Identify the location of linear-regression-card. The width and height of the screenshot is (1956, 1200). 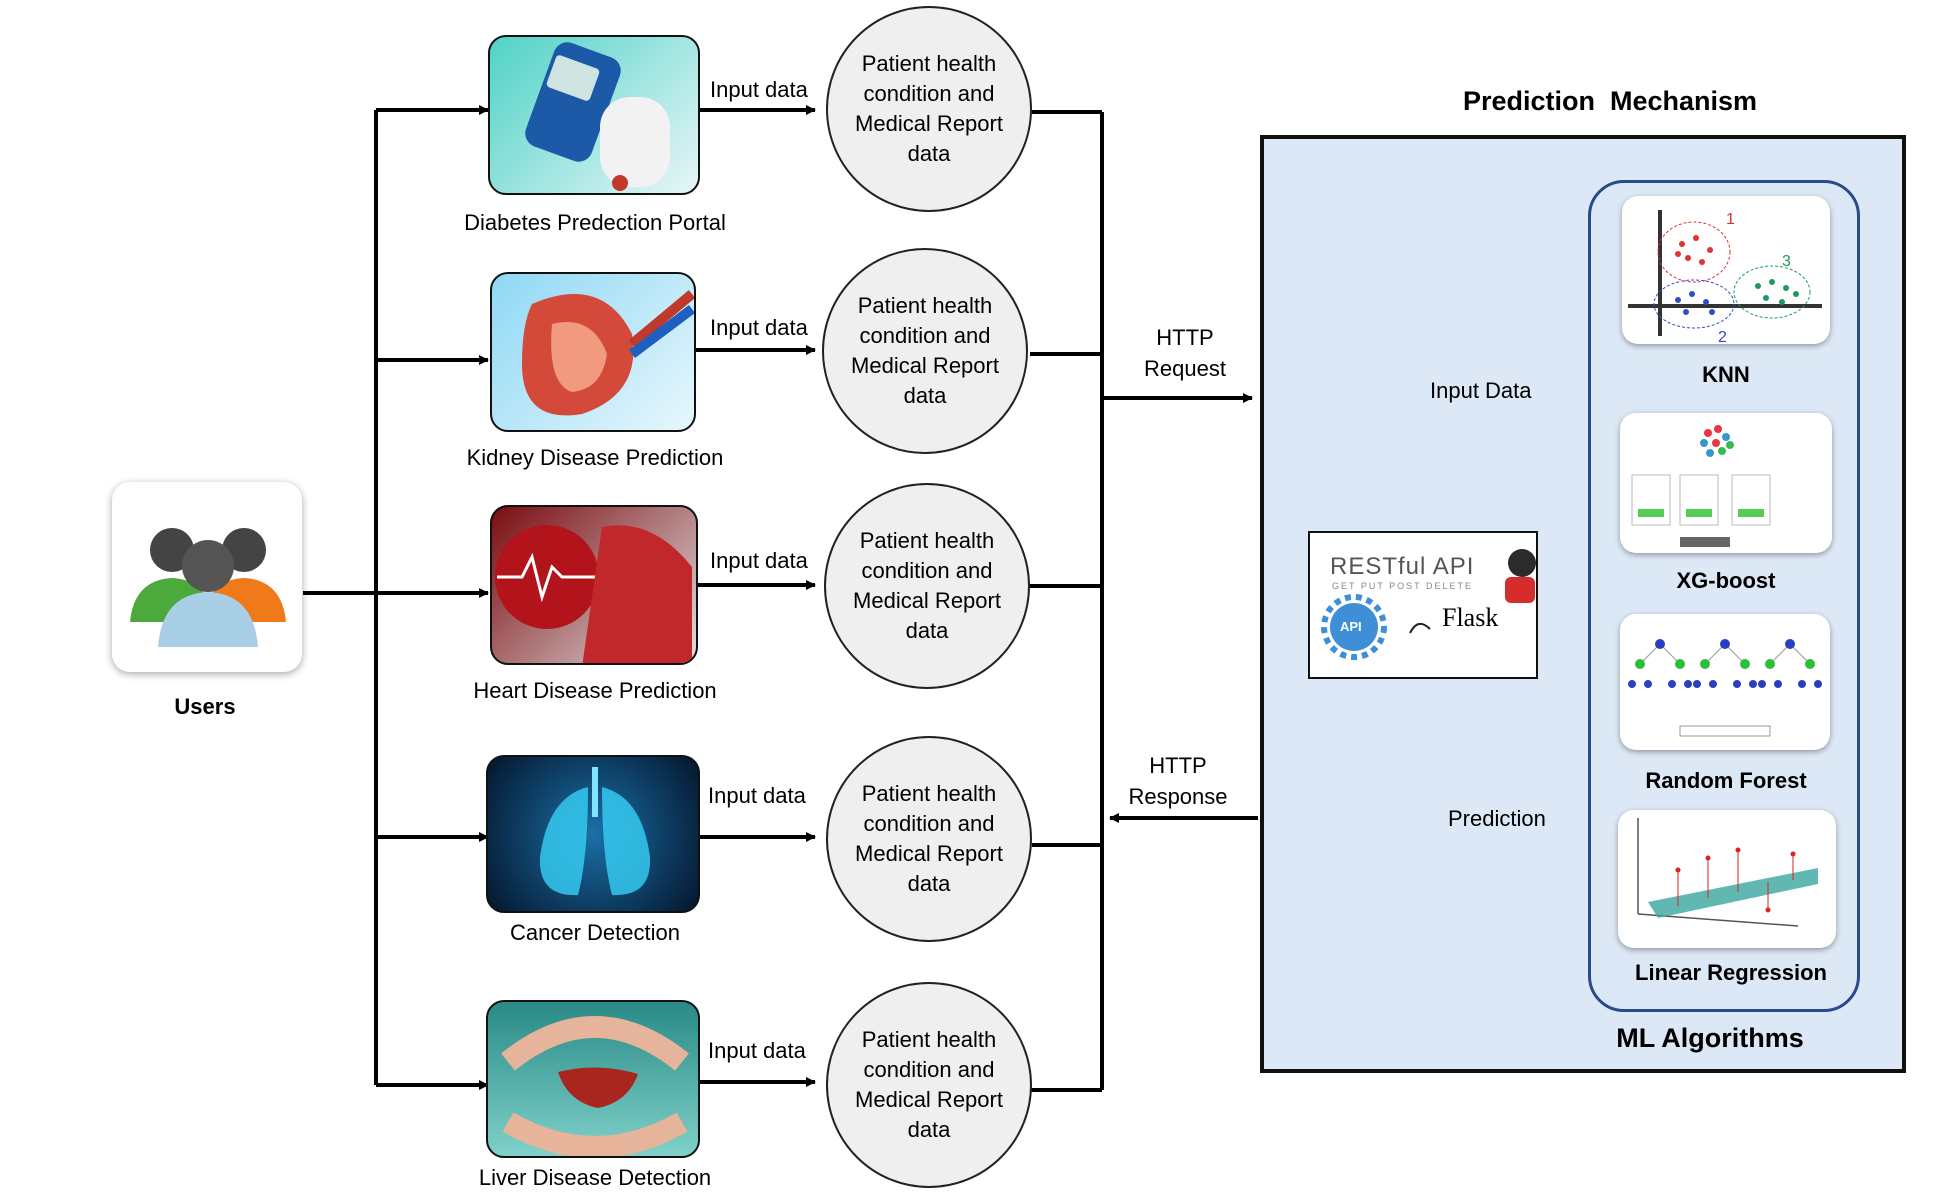
(1727, 879).